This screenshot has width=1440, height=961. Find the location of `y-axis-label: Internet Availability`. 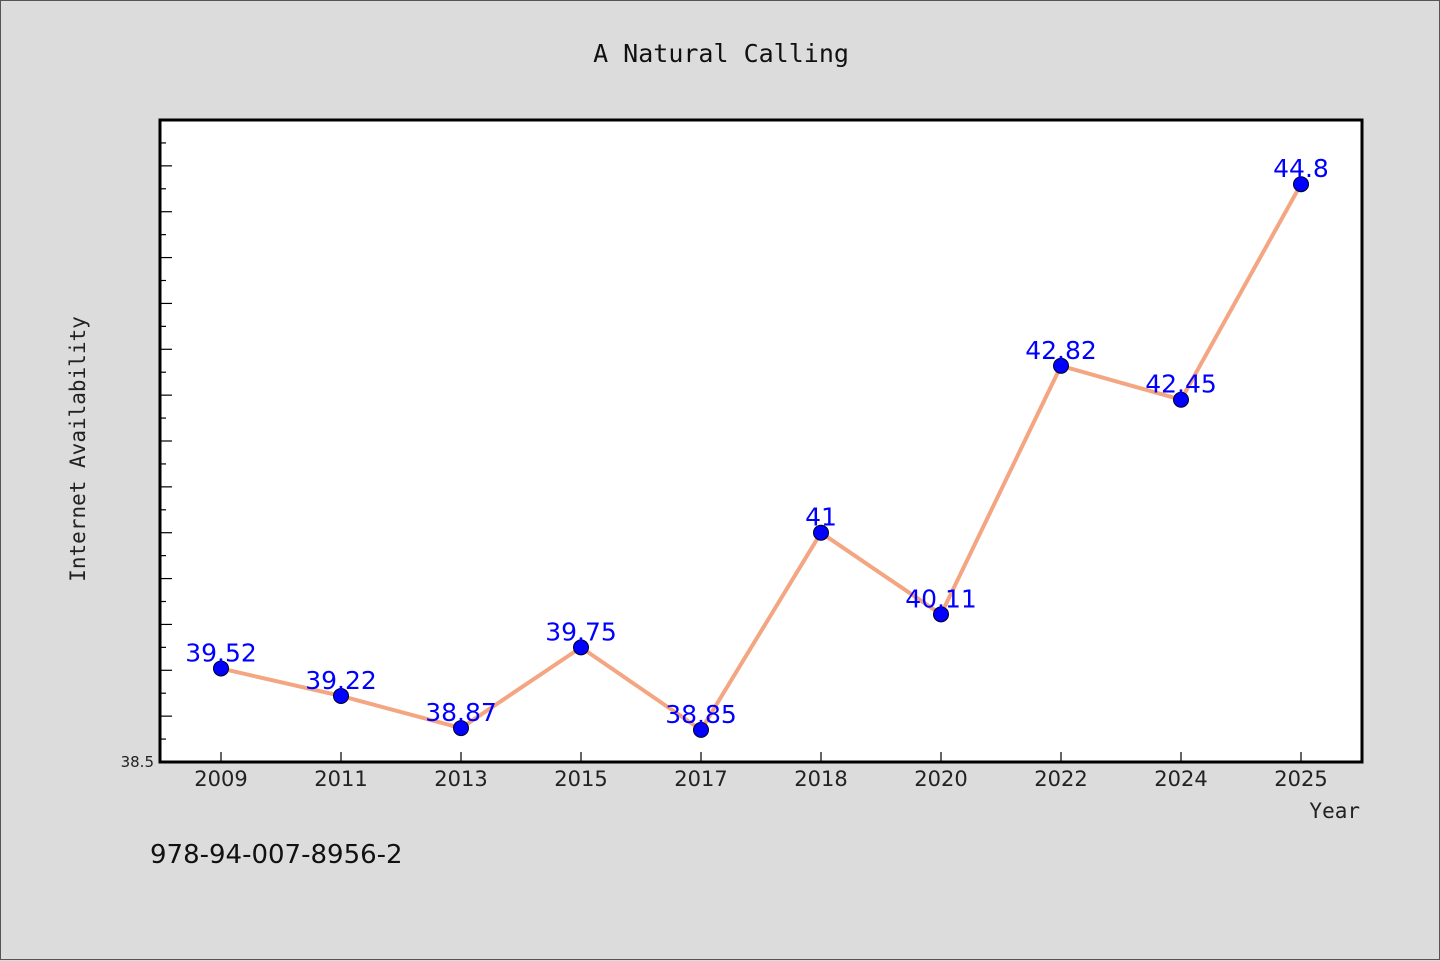

y-axis-label: Internet Availability is located at coordinates (78, 449).